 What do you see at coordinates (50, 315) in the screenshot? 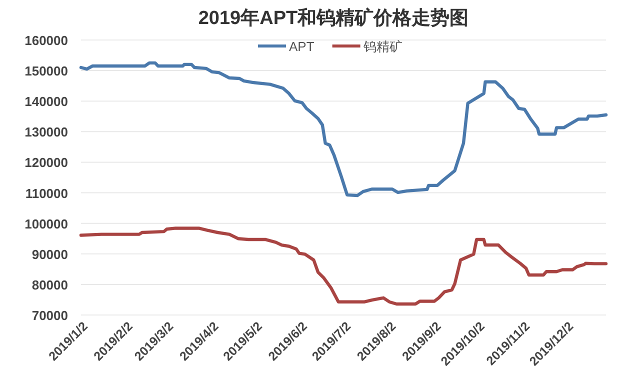
I see `y-tick-label: 70000` at bounding box center [50, 315].